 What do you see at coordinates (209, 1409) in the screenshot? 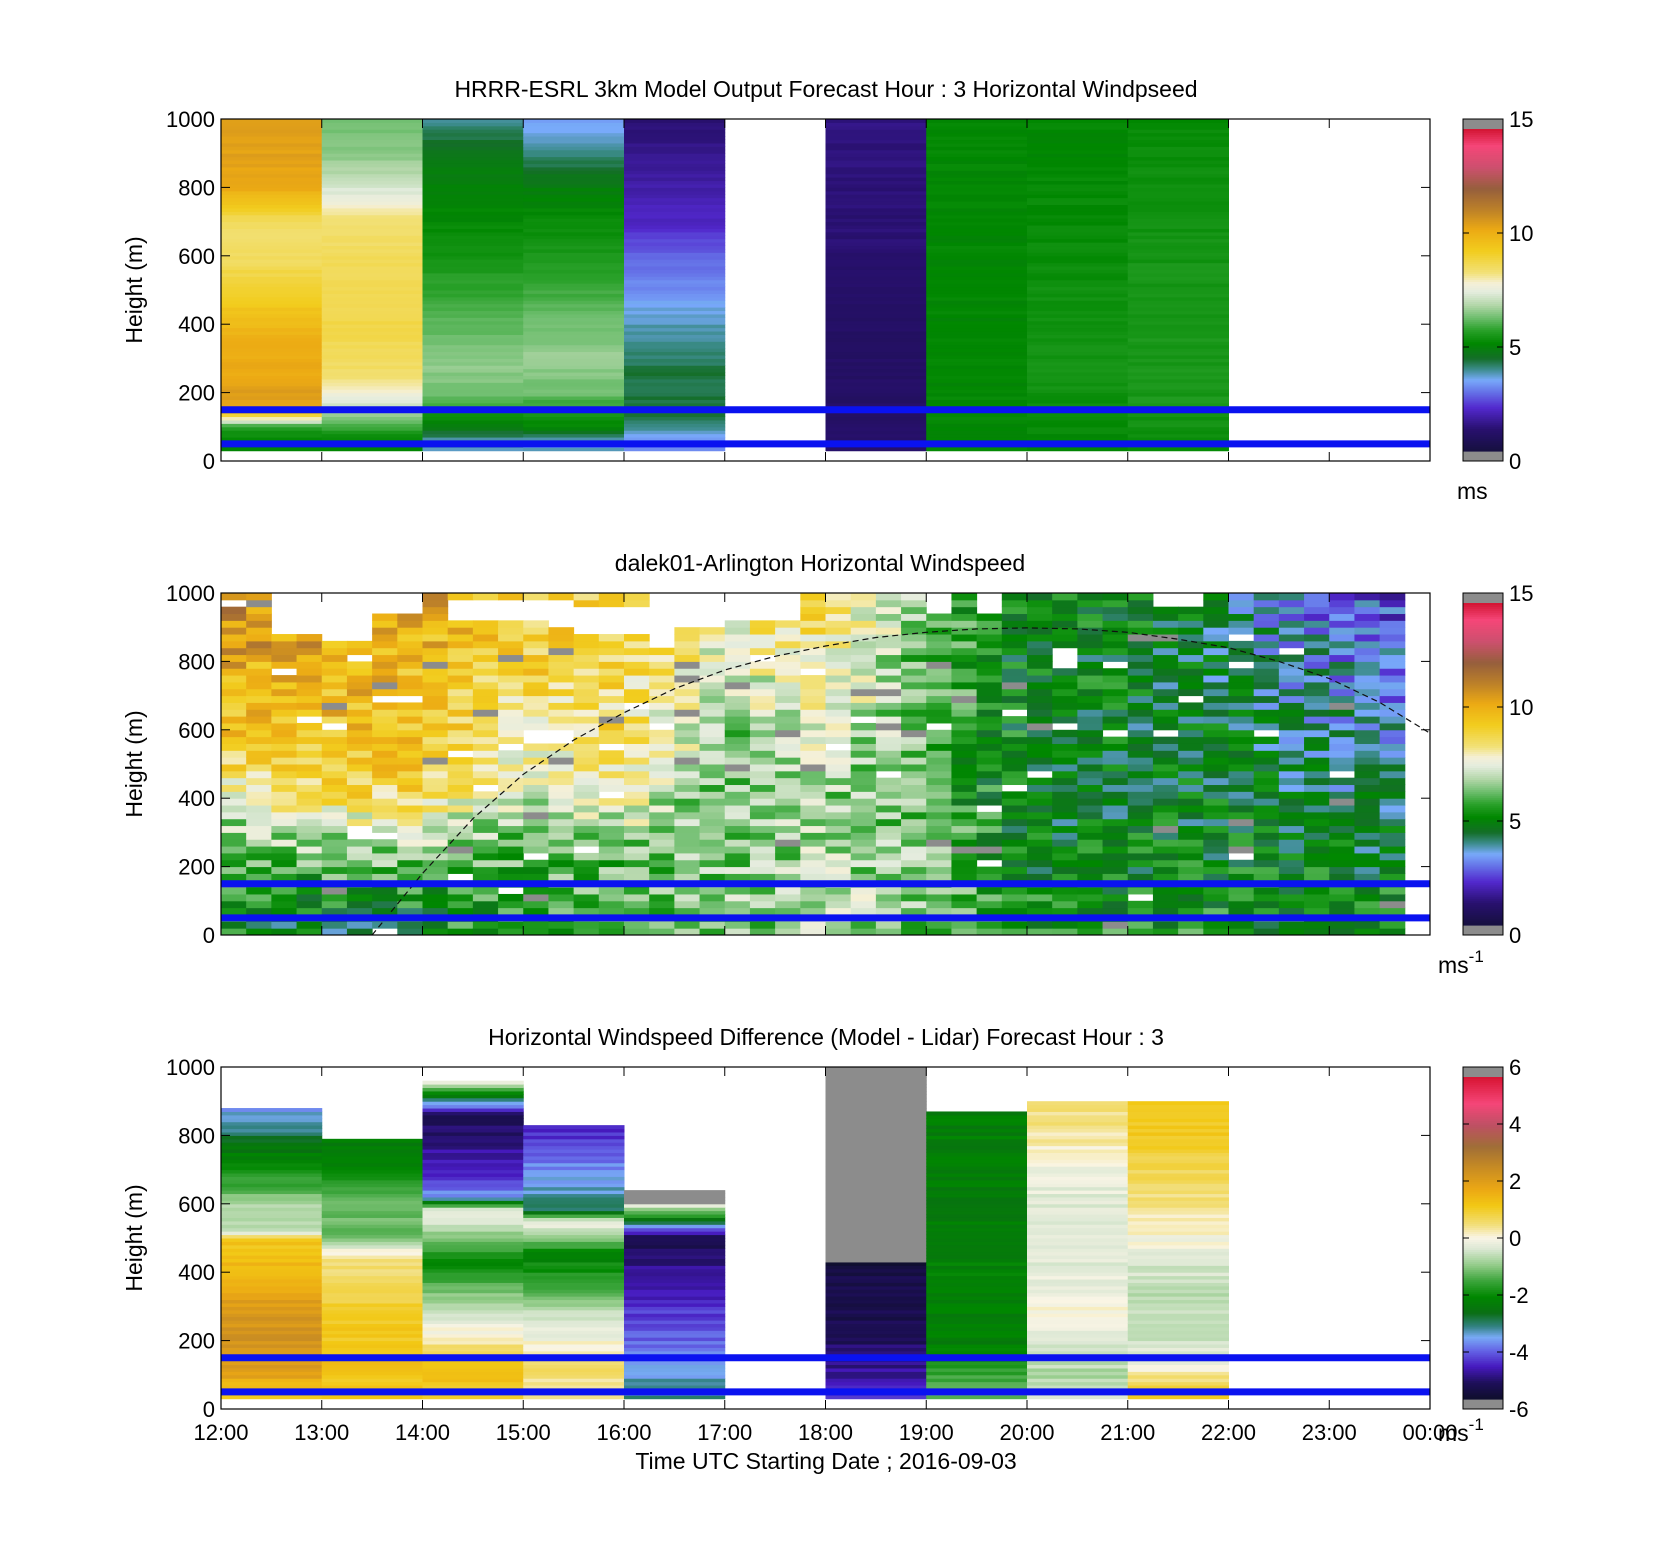
I see `y-tick-label: 0` at bounding box center [209, 1409].